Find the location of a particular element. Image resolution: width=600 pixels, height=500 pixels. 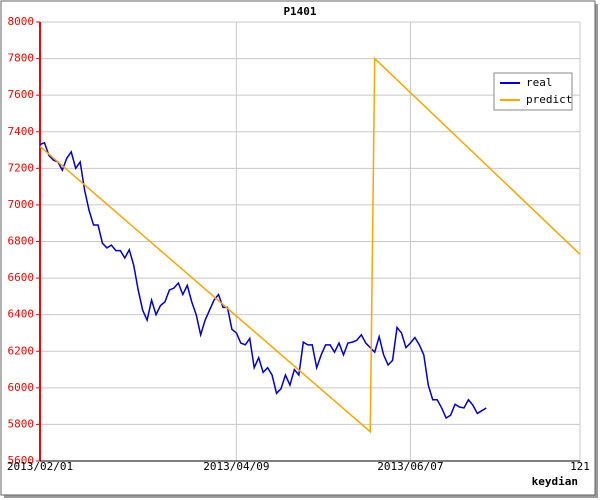

y-tick-label: 7600 is located at coordinates (21, 94).